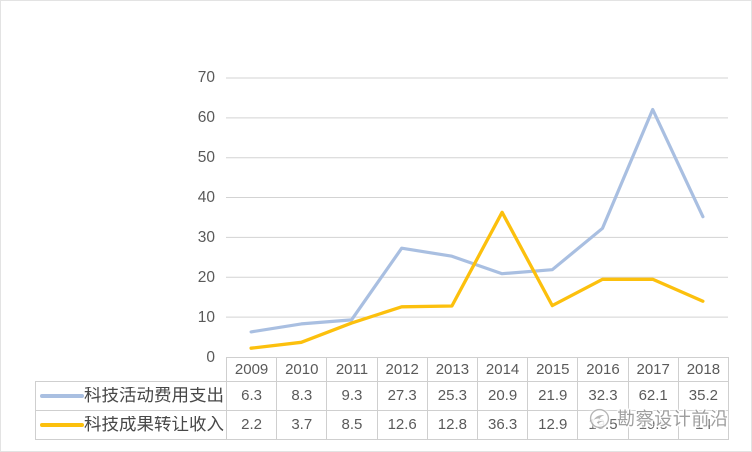 Image resolution: width=752 pixels, height=452 pixels. What do you see at coordinates (62, 425) in the screenshot?
I see `legend-swatch-yellow-line` at bounding box center [62, 425].